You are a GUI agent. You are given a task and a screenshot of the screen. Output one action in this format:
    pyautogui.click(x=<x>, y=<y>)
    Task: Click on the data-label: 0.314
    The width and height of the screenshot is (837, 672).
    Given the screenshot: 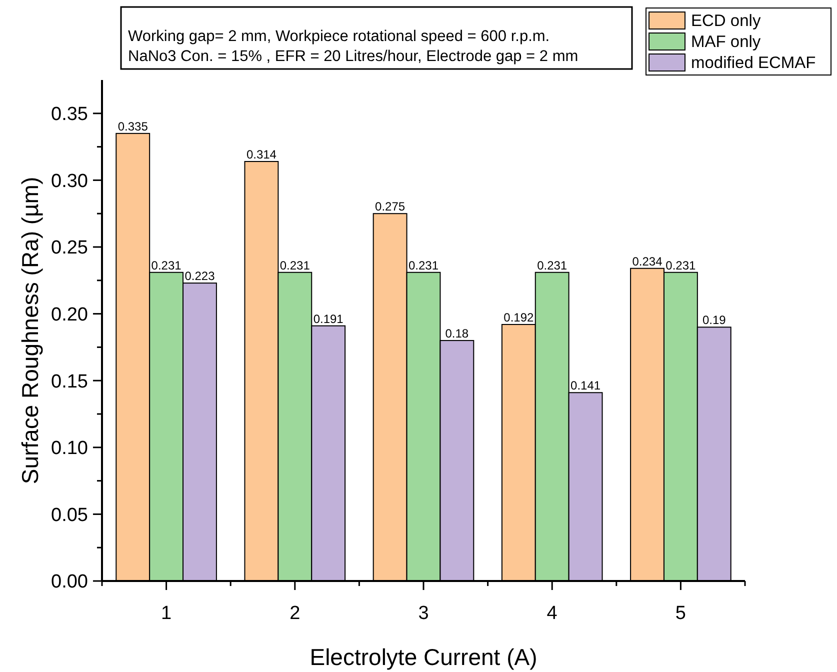 What is the action you would take?
    pyautogui.click(x=261, y=154)
    